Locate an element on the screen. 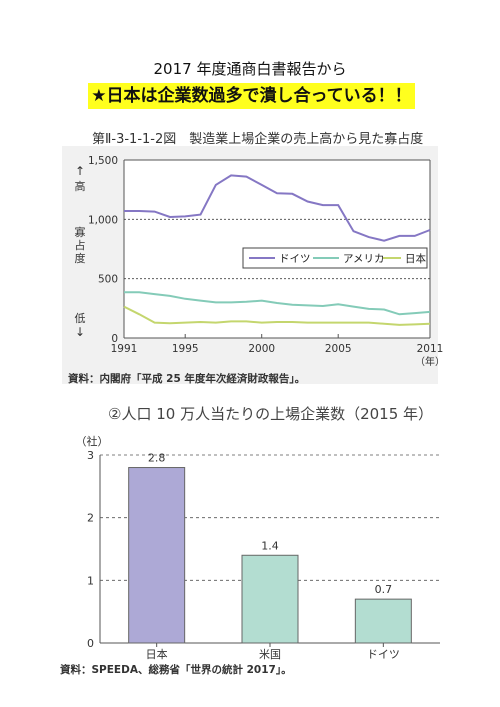  x-tick-label: 2005 is located at coordinates (338, 349).